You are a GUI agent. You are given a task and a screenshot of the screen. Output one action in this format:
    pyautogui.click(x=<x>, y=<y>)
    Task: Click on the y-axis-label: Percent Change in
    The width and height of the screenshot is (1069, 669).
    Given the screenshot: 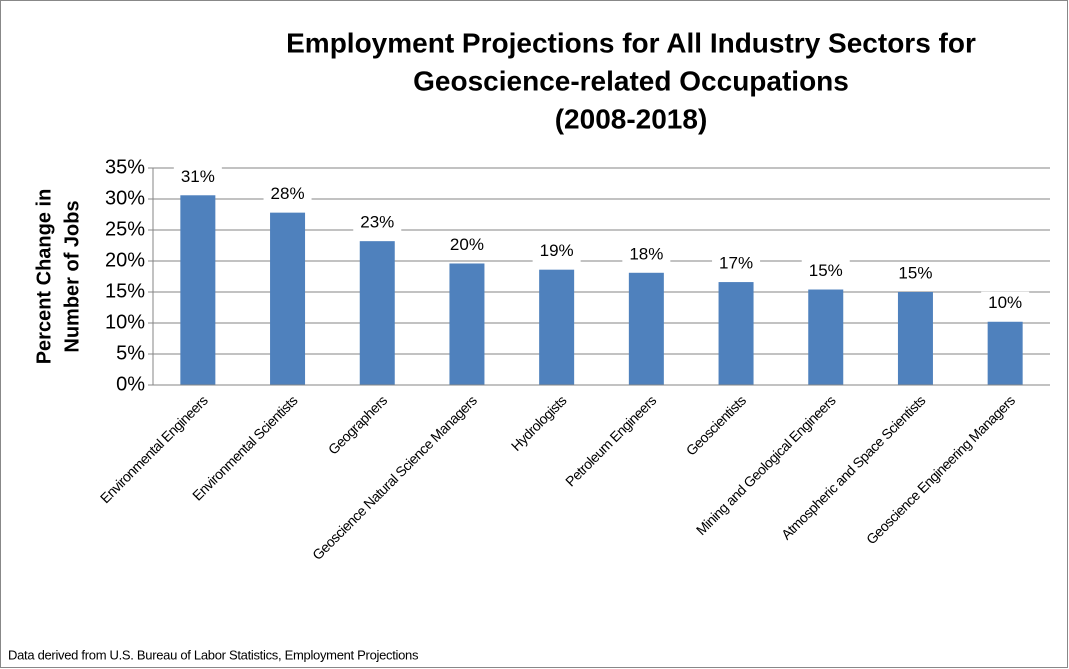 What is the action you would take?
    pyautogui.click(x=44, y=277)
    